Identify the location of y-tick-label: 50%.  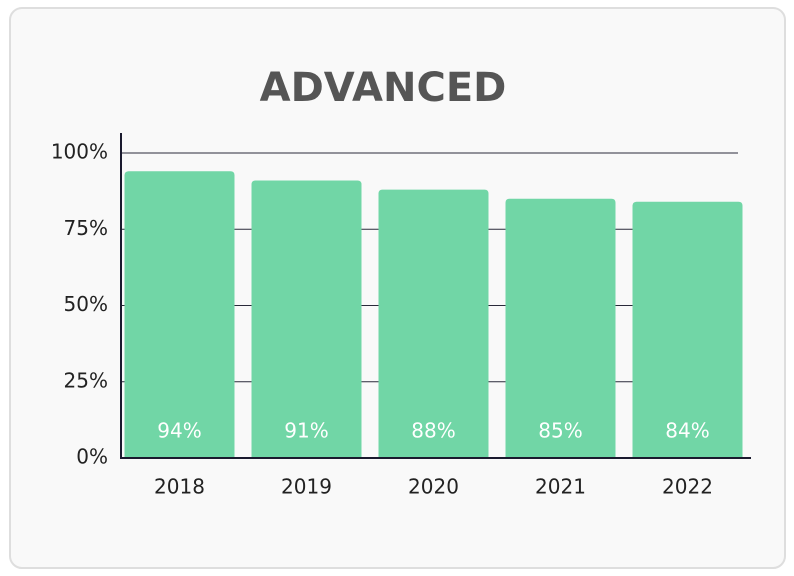
(86, 304).